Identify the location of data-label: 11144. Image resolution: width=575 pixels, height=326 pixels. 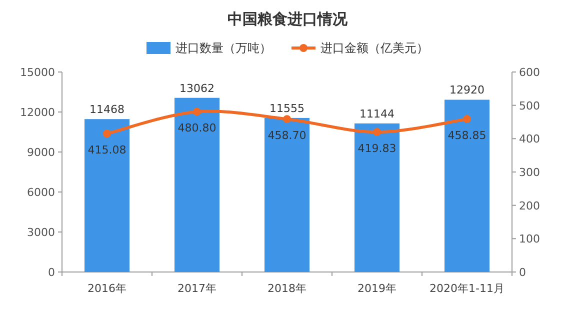
(377, 113).